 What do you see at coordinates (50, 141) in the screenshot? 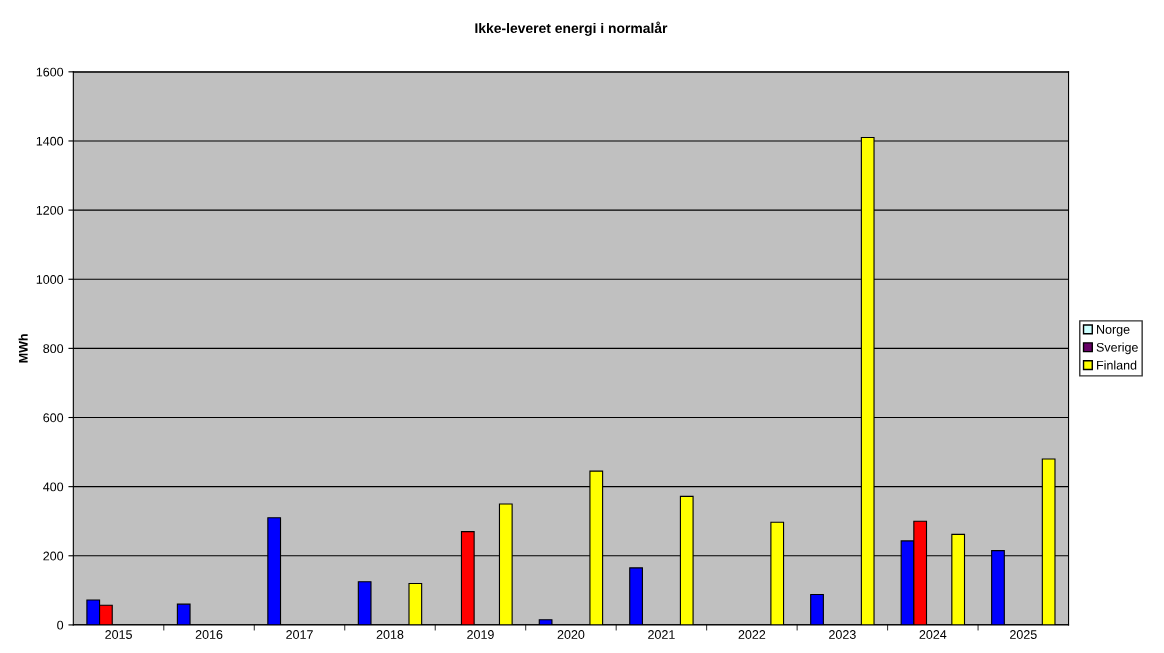
I see `y-tick-label: 1400` at bounding box center [50, 141].